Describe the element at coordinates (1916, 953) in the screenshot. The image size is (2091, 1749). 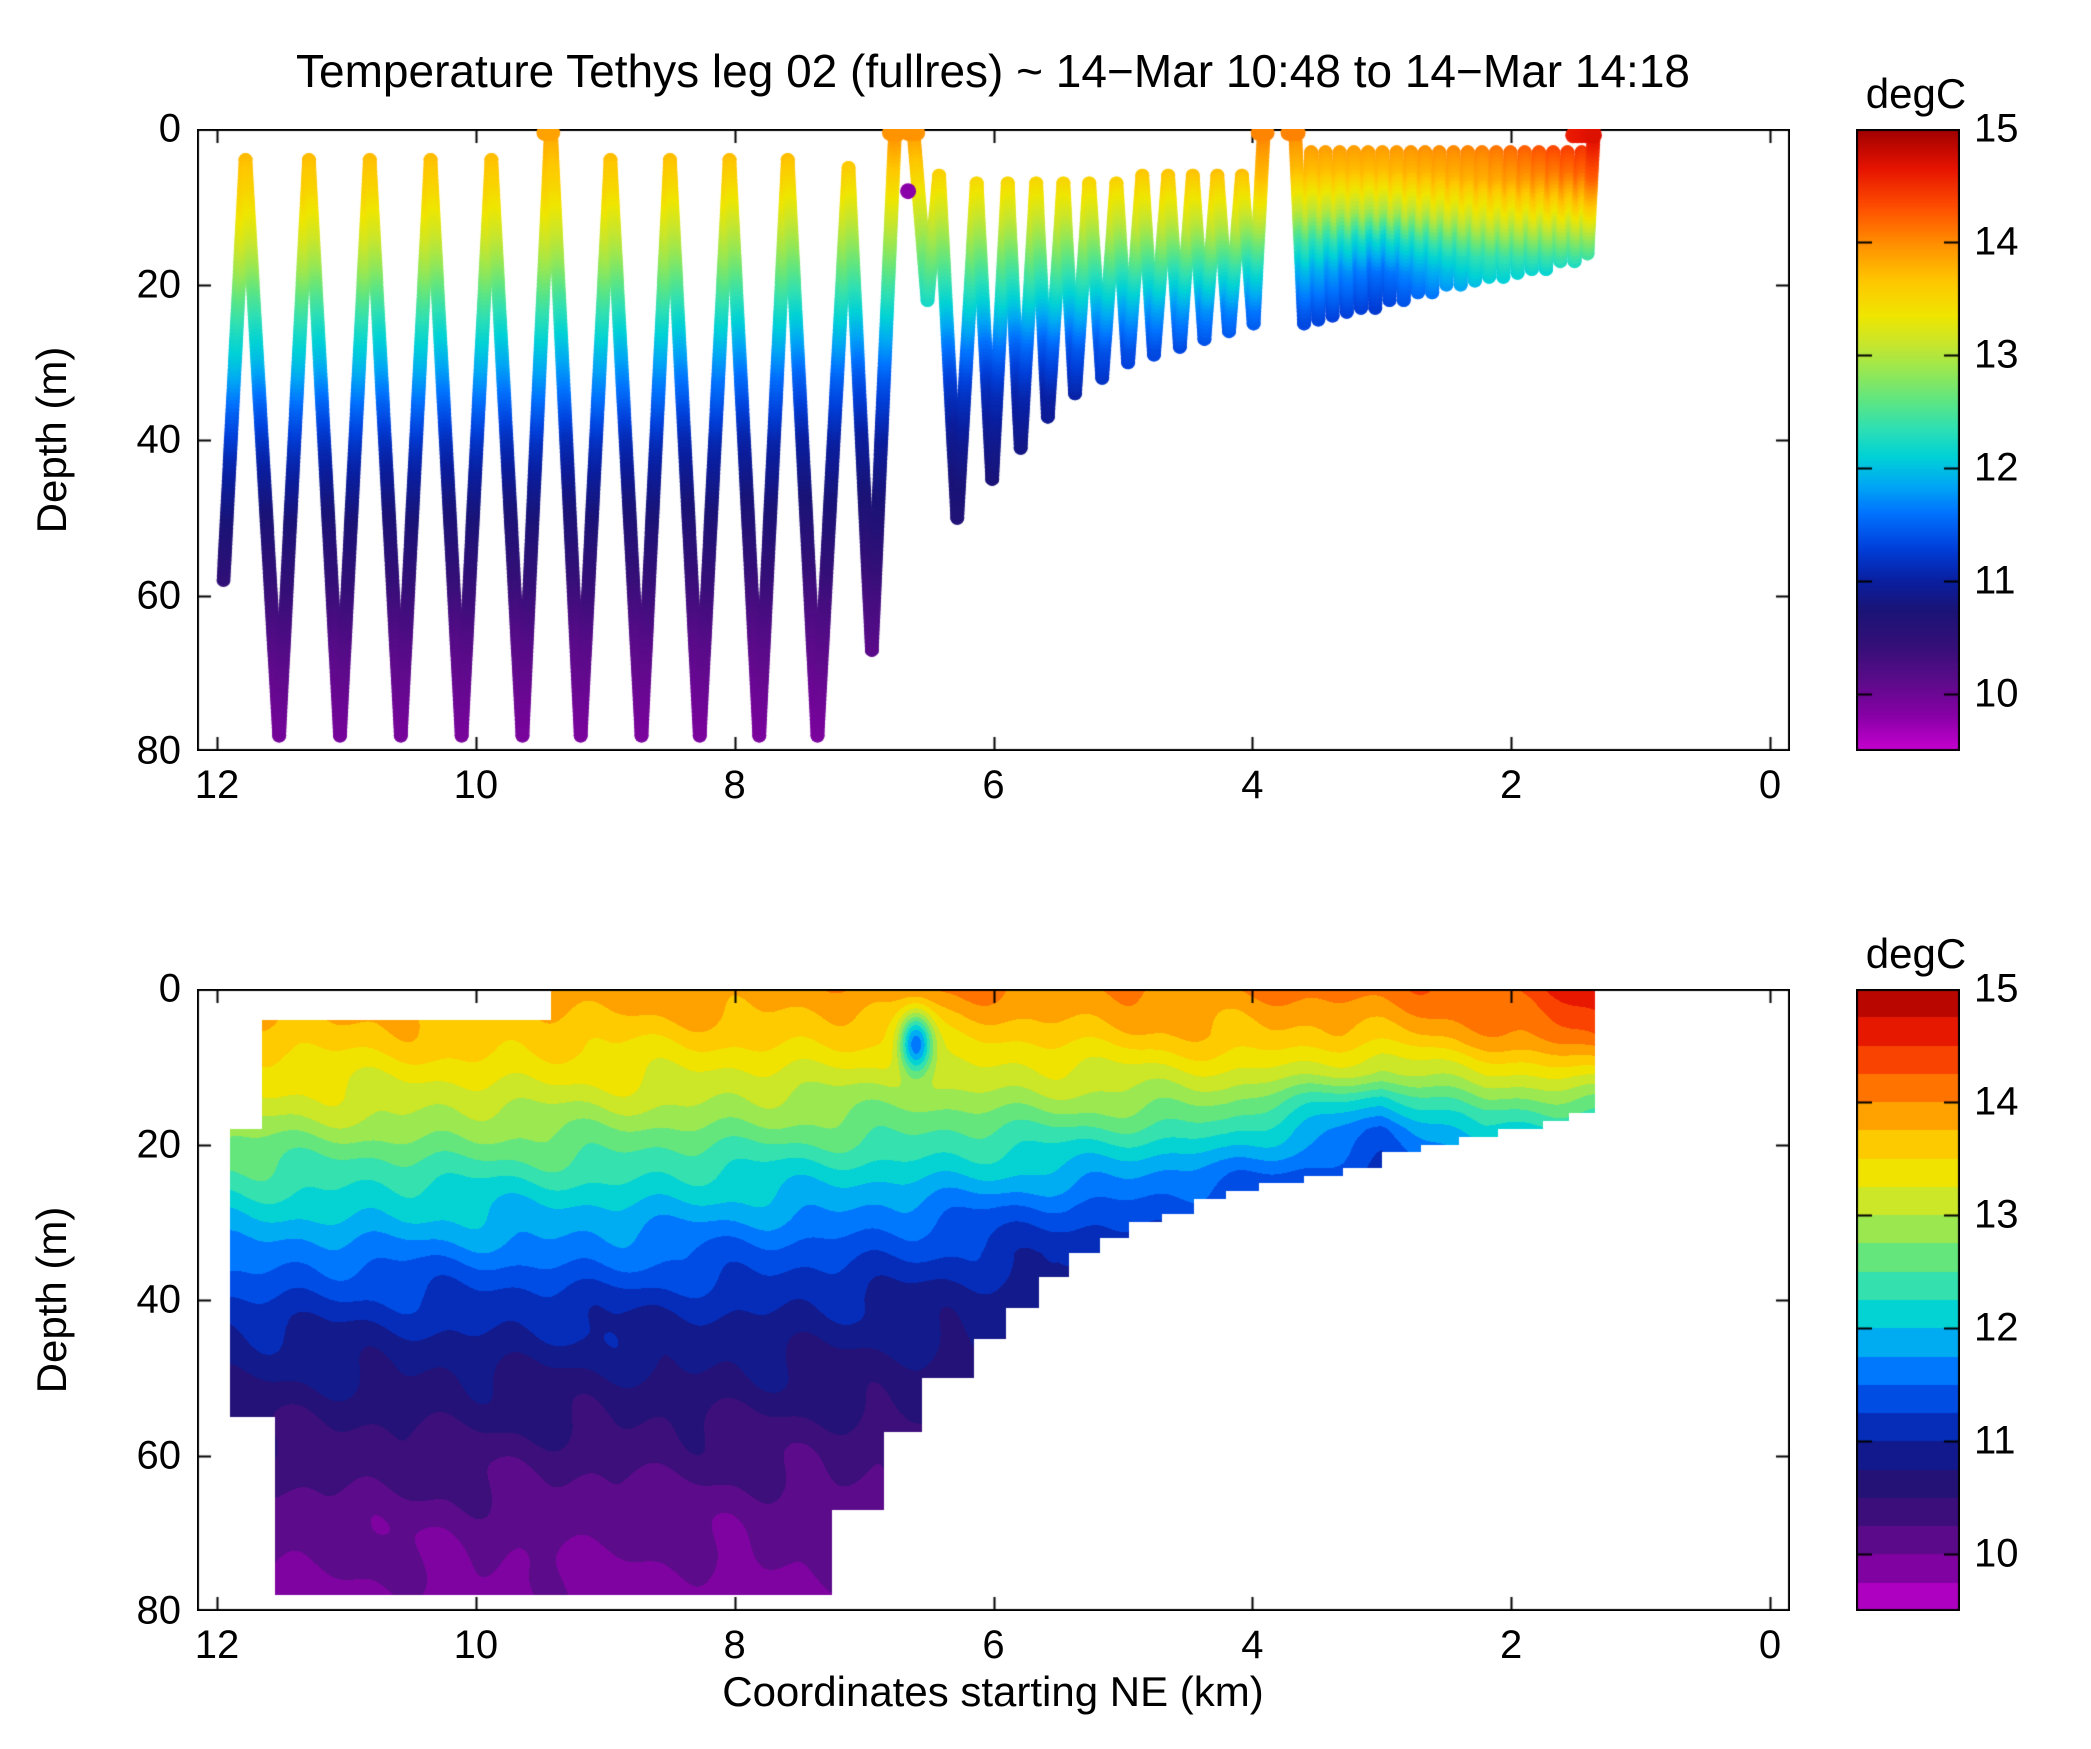
I see `colorbar-label-bottom: degC` at that location.